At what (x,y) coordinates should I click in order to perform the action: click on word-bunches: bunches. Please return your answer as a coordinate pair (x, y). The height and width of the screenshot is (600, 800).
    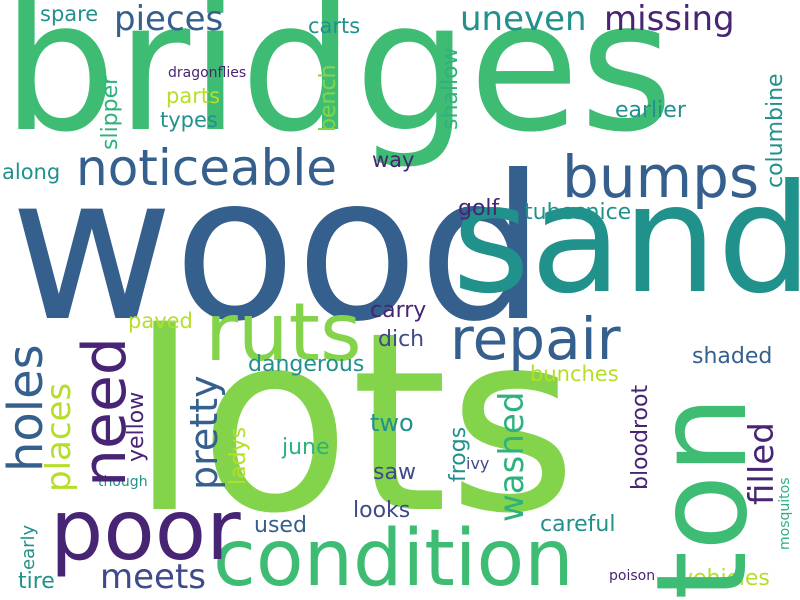
    Looking at the image, I should click on (574, 374).